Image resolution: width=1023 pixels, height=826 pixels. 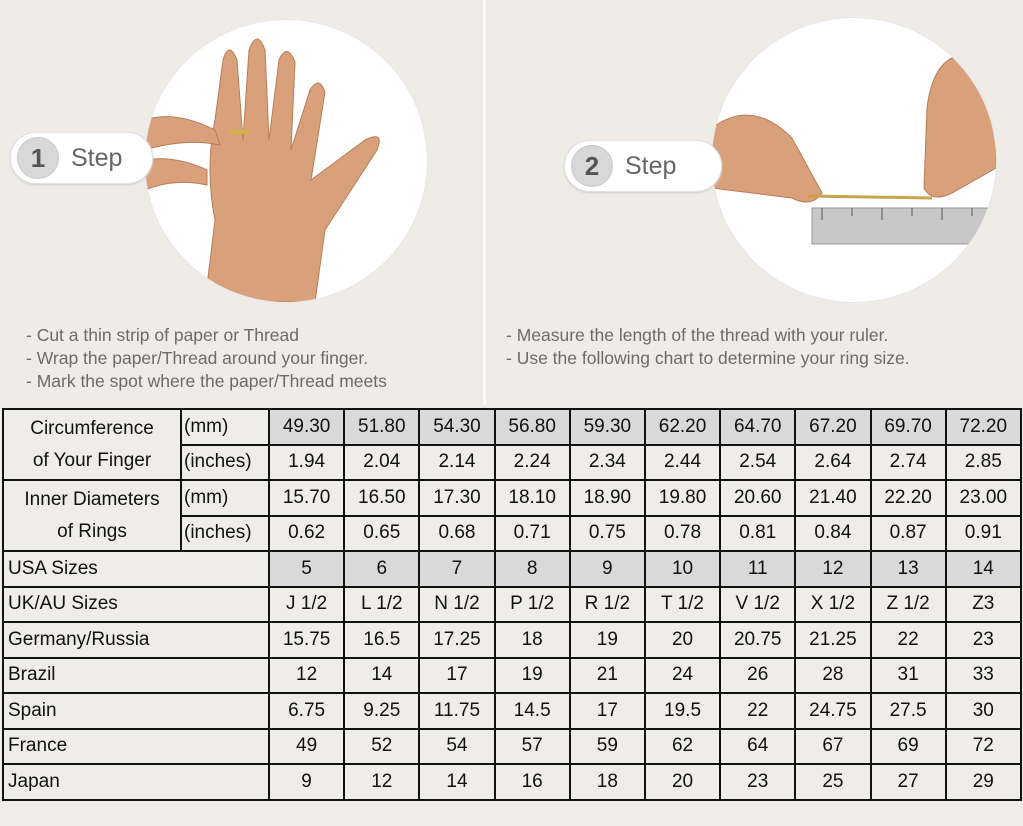 What do you see at coordinates (92, 460) in the screenshot?
I see `row-label-line: of Your Finger` at bounding box center [92, 460].